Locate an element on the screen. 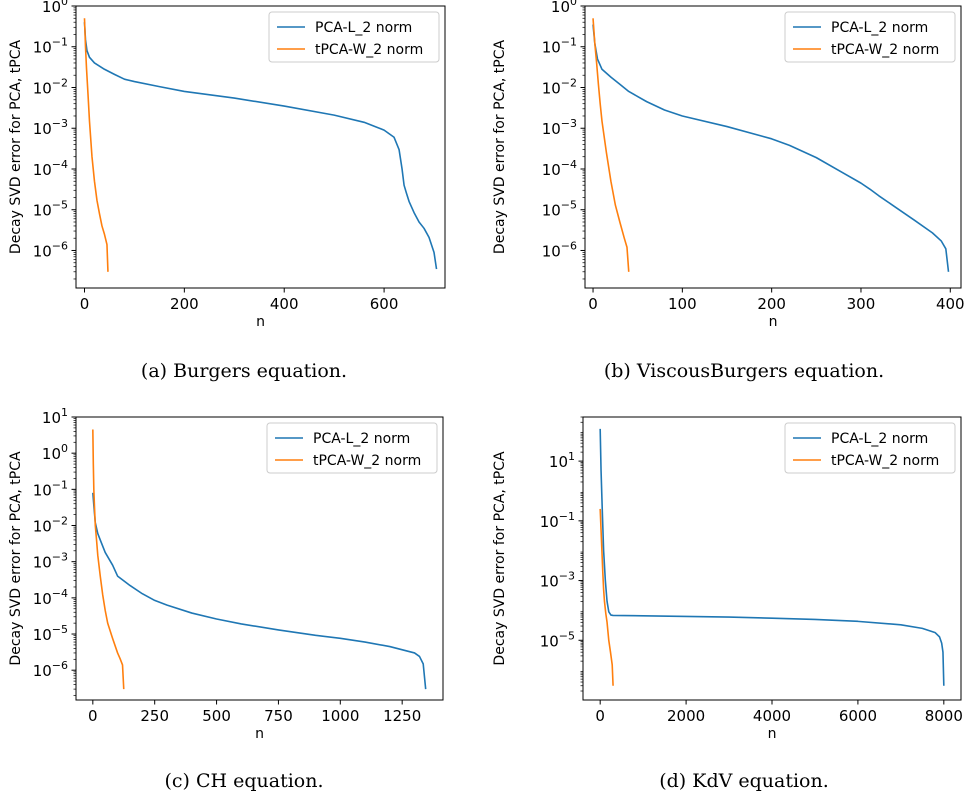  x-tick-label: 100 is located at coordinates (682, 304).